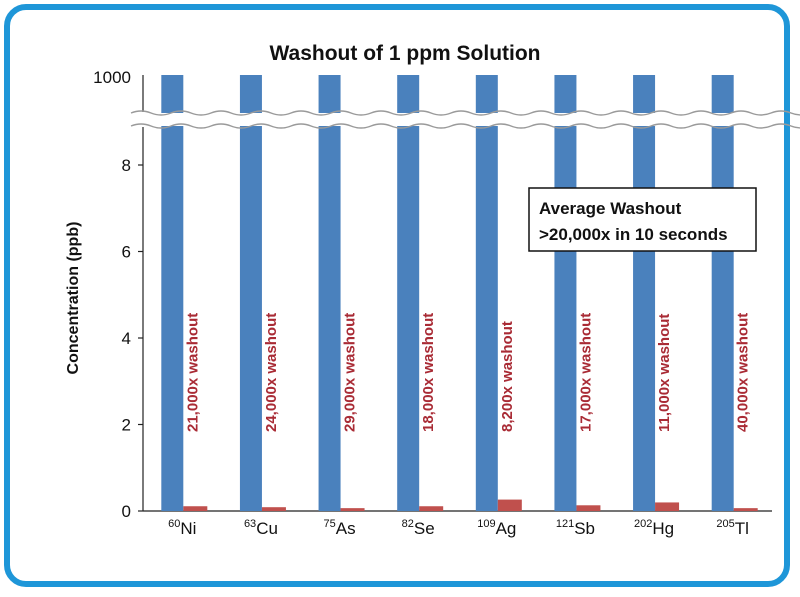 The height and width of the screenshot is (597, 800). What do you see at coordinates (350, 372) in the screenshot?
I see `washout-annotation: 29,000x washout` at bounding box center [350, 372].